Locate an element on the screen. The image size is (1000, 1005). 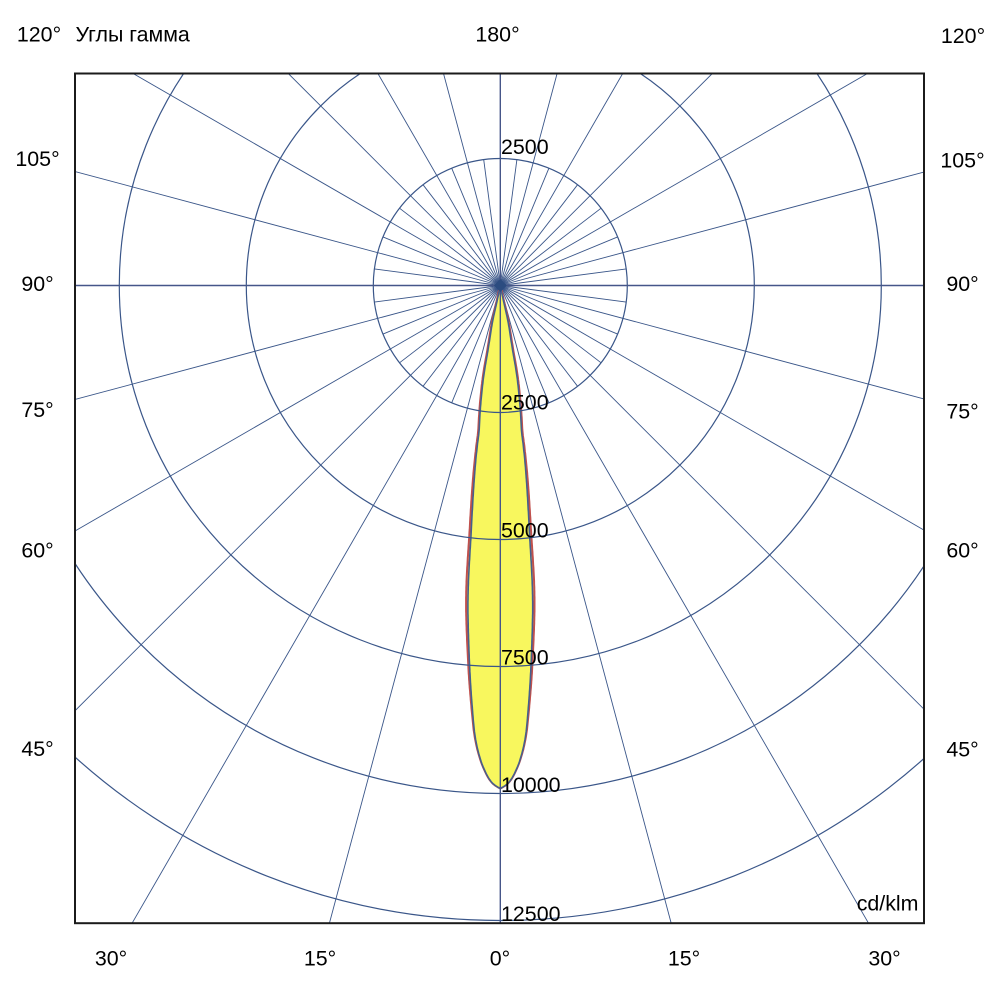
svg-text: cd/klm is located at coordinates (888, 904).